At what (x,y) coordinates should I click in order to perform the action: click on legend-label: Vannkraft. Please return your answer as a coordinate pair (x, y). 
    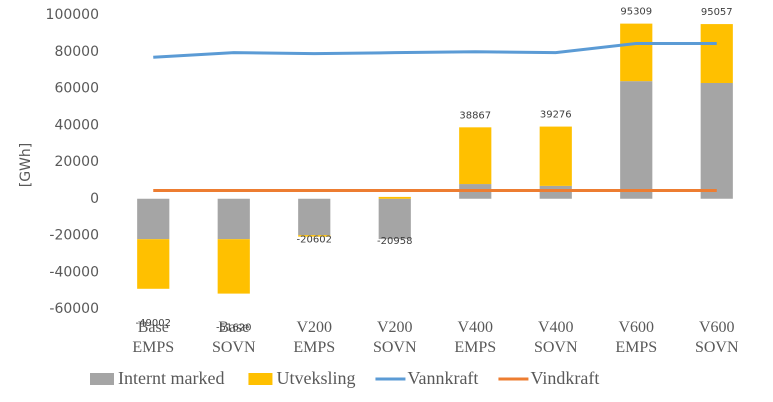
    Looking at the image, I should click on (442, 378).